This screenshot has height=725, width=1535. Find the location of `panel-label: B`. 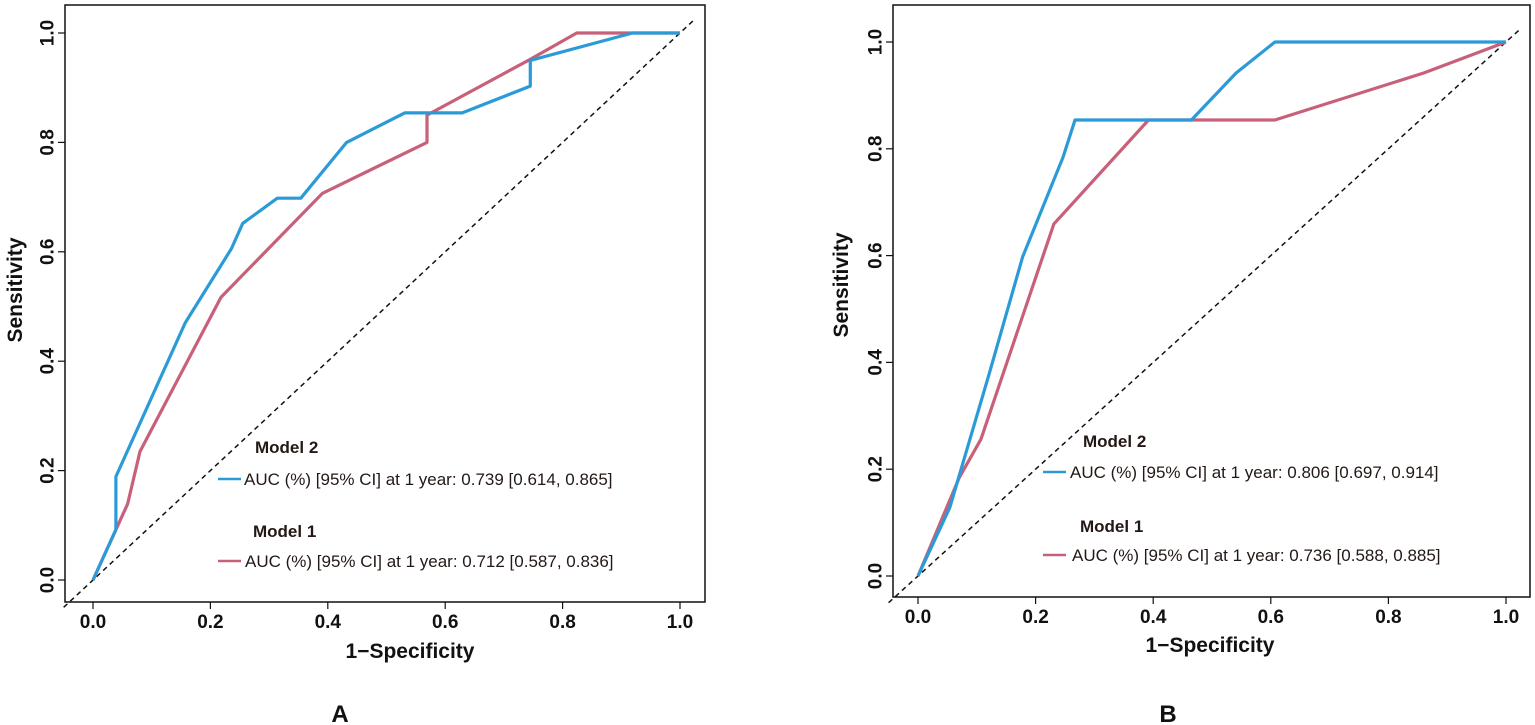

panel-label: B is located at coordinates (1167, 713).